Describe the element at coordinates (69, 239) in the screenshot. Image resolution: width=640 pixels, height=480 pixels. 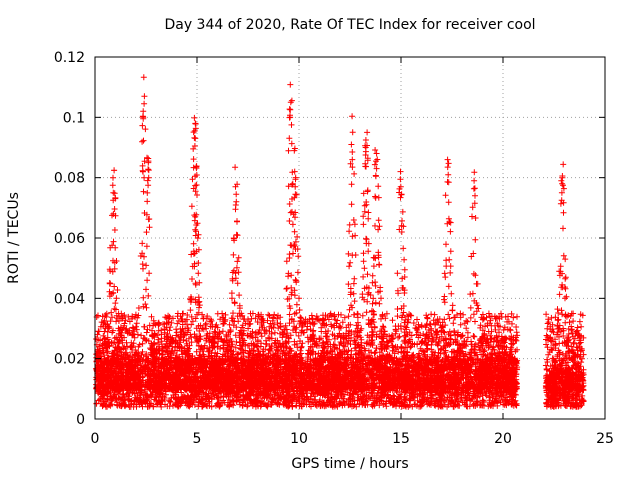
I see `y-tick-label: 0.06` at that location.